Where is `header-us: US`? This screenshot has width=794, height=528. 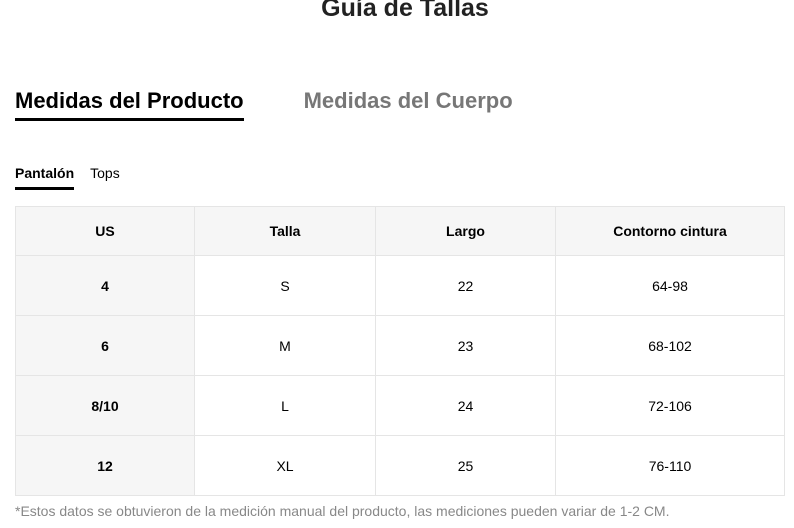
header-us: US is located at coordinates (105, 231).